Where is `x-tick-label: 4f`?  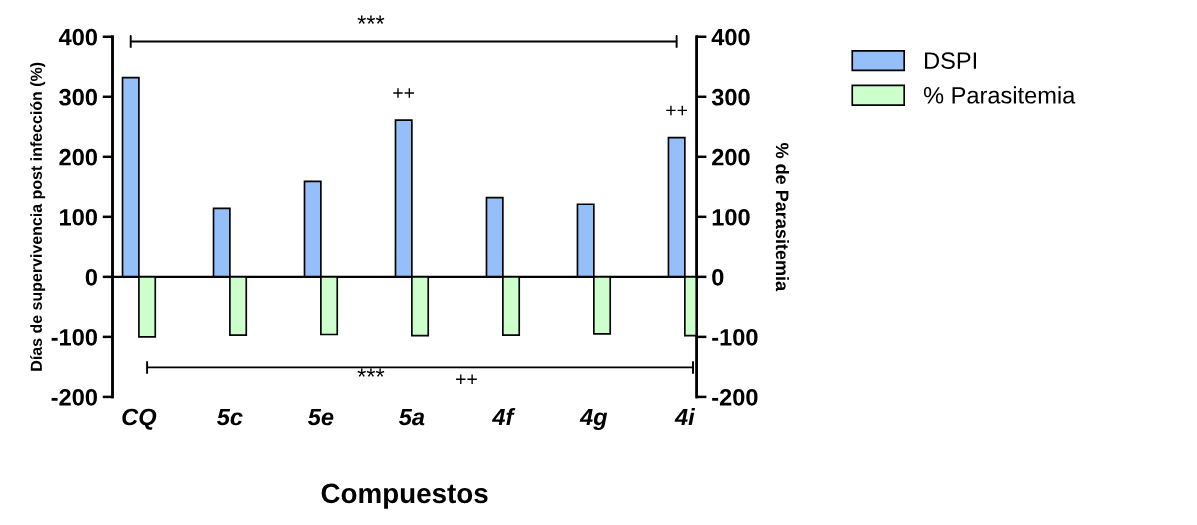
x-tick-label: 4f is located at coordinates (503, 417).